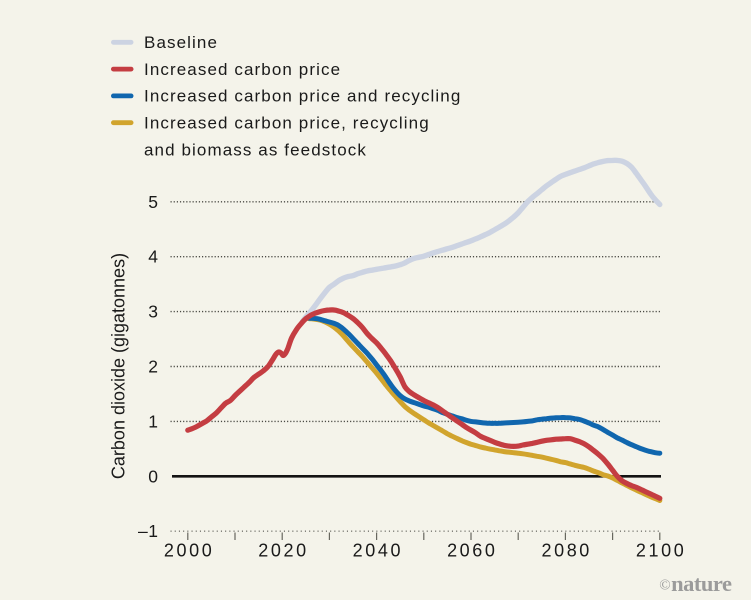 This screenshot has width=751, height=600. Describe the element at coordinates (661, 551) in the screenshot. I see `svg-text: 2100` at that location.